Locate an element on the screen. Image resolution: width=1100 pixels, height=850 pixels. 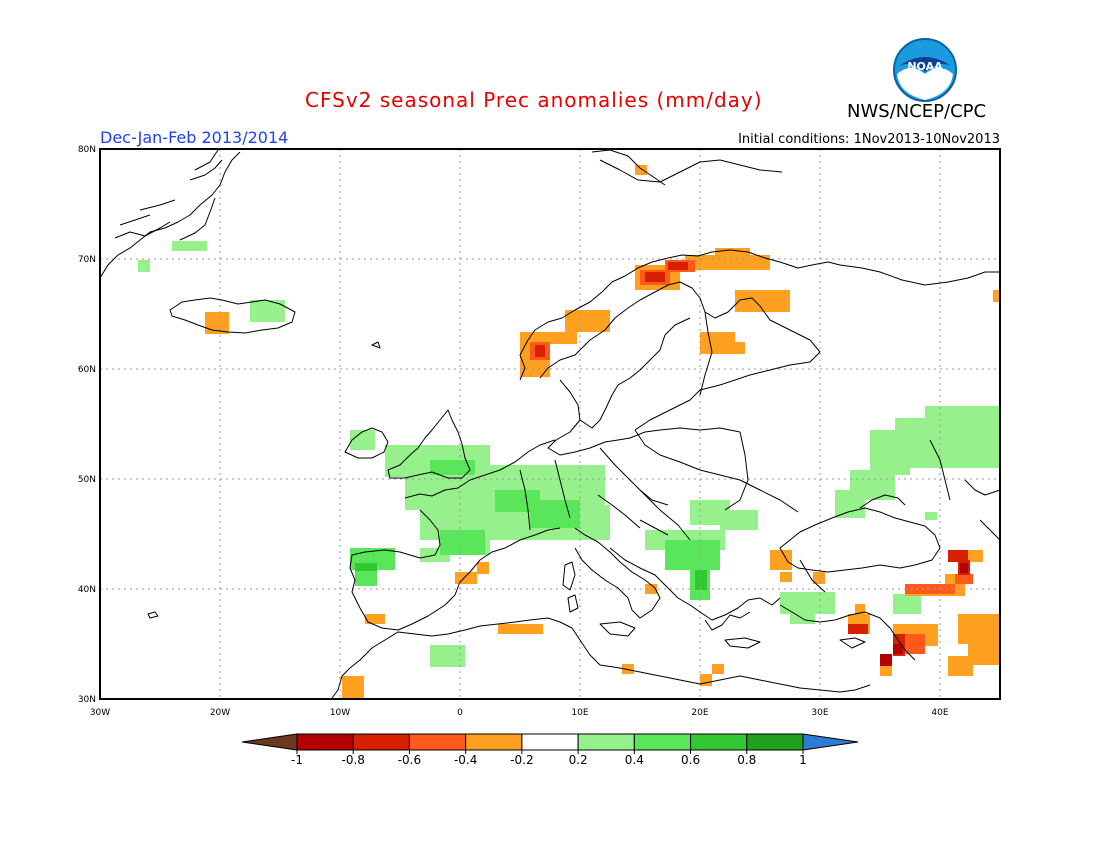
lon-label: 0 is located at coordinates (460, 713).